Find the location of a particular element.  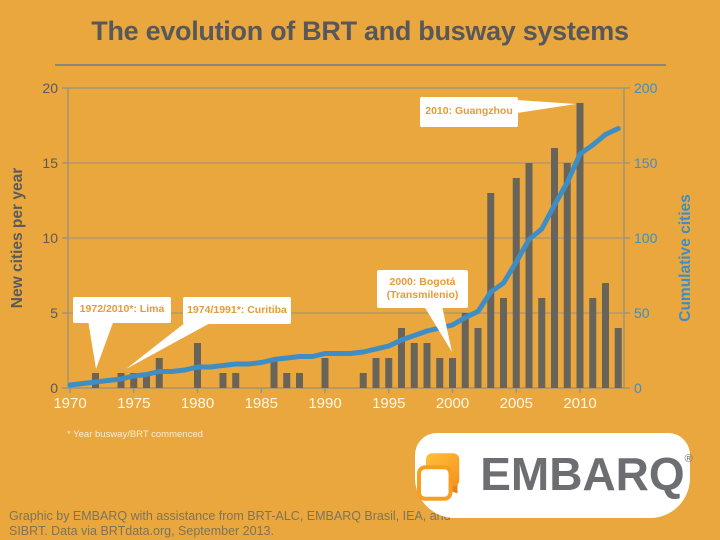

callout-curitiba: 1974/1991*: Curitiba is located at coordinates (237, 310).